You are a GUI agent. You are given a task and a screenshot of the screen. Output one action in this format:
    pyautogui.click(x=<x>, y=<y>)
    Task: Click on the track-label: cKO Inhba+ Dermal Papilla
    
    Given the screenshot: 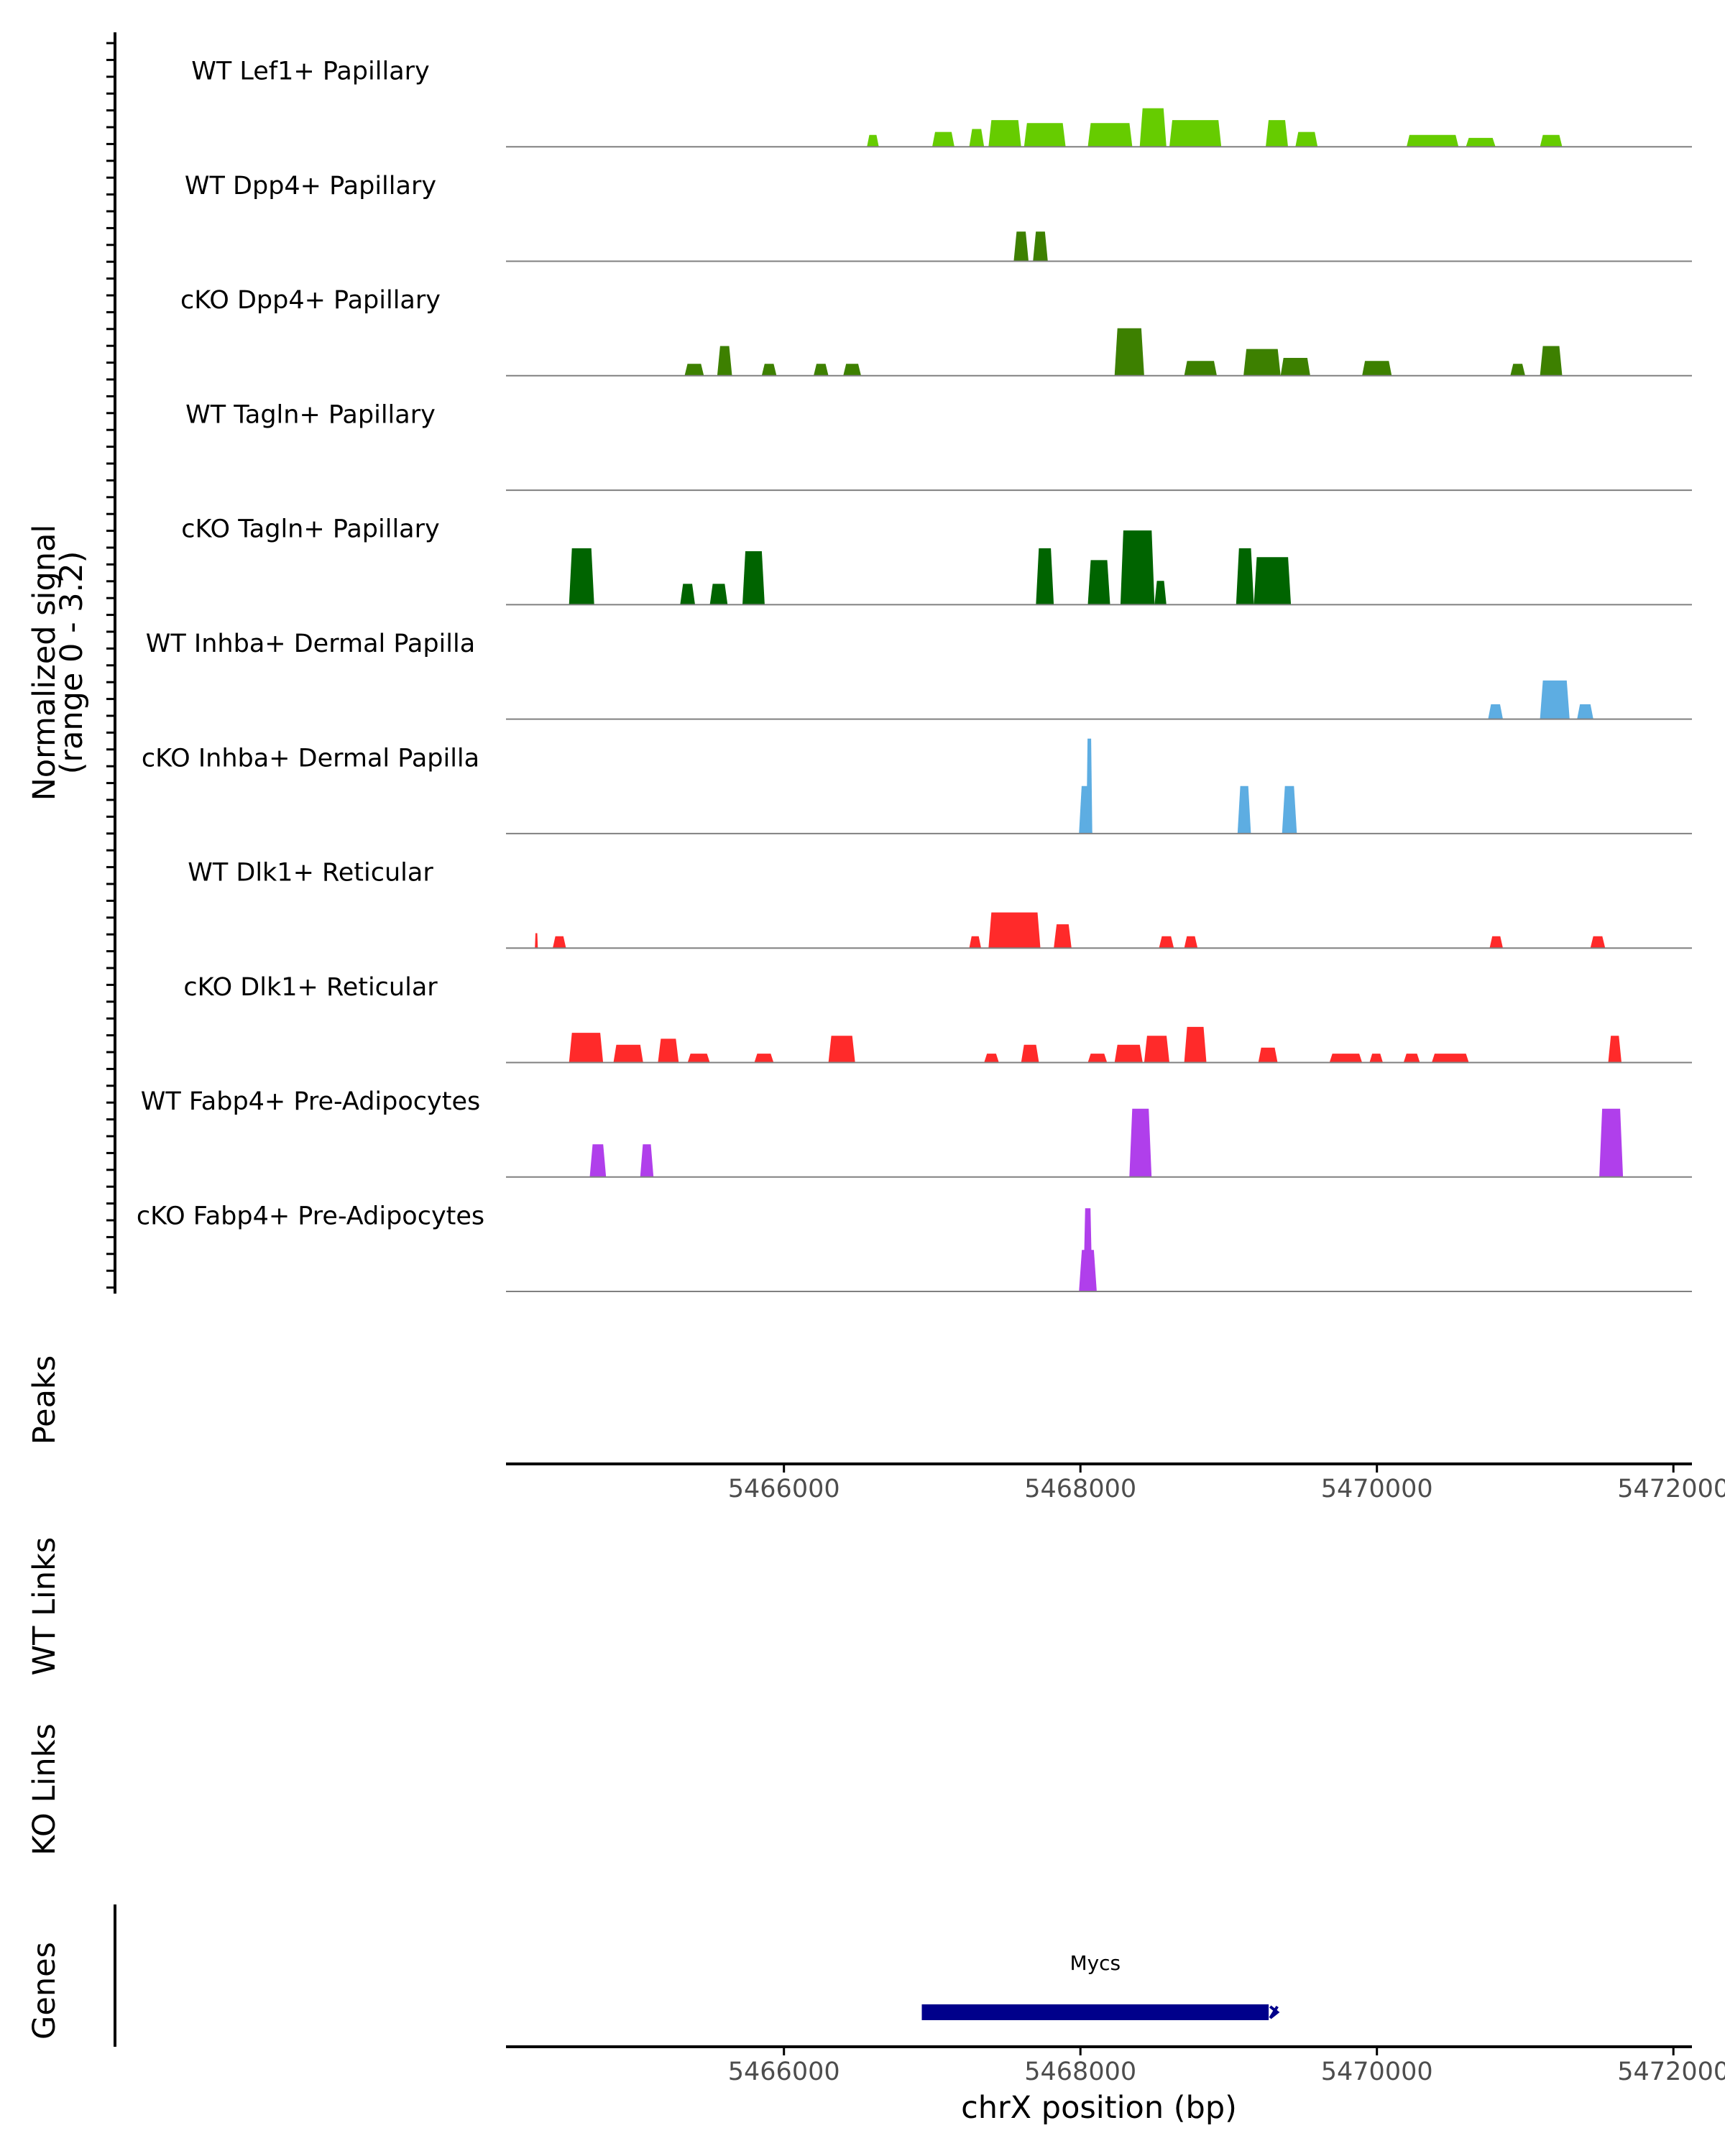 What is the action you would take?
    pyautogui.click(x=310, y=758)
    